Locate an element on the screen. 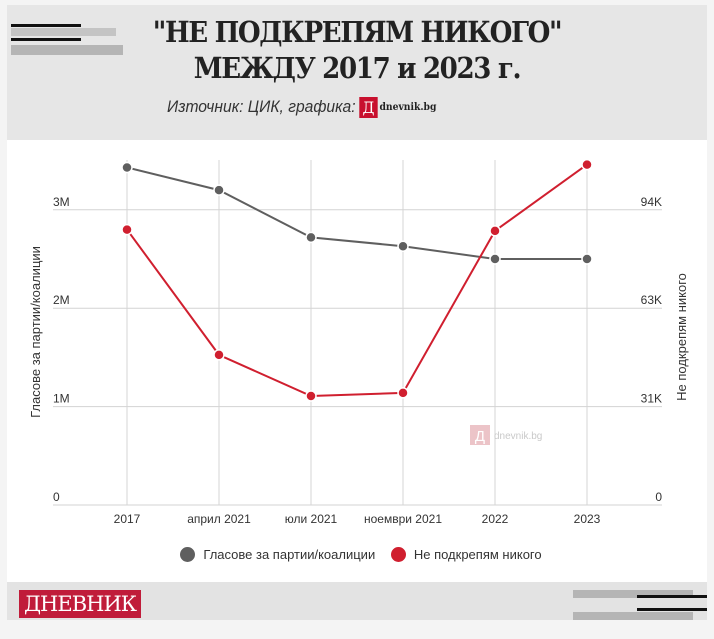 This screenshot has height=639, width=714. source-text: Източник: ЦИК, графика: is located at coordinates (261, 106).